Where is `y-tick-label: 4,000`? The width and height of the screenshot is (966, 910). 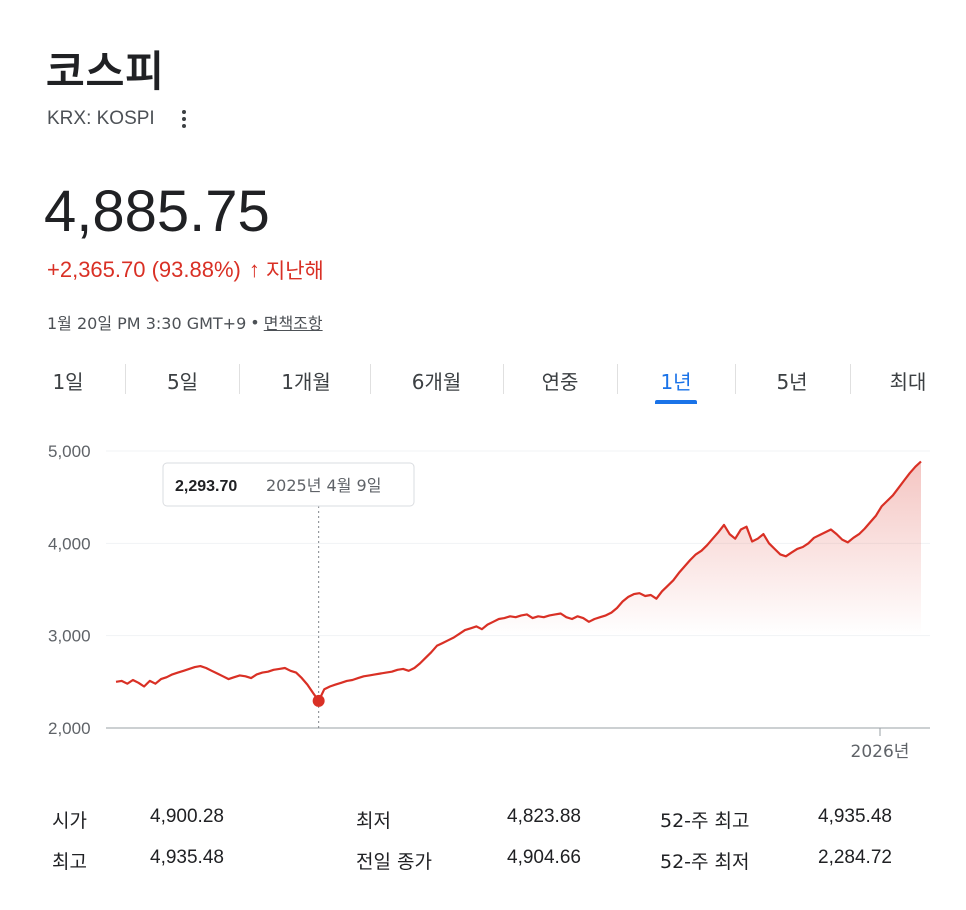 y-tick-label: 4,000 is located at coordinates (69, 543).